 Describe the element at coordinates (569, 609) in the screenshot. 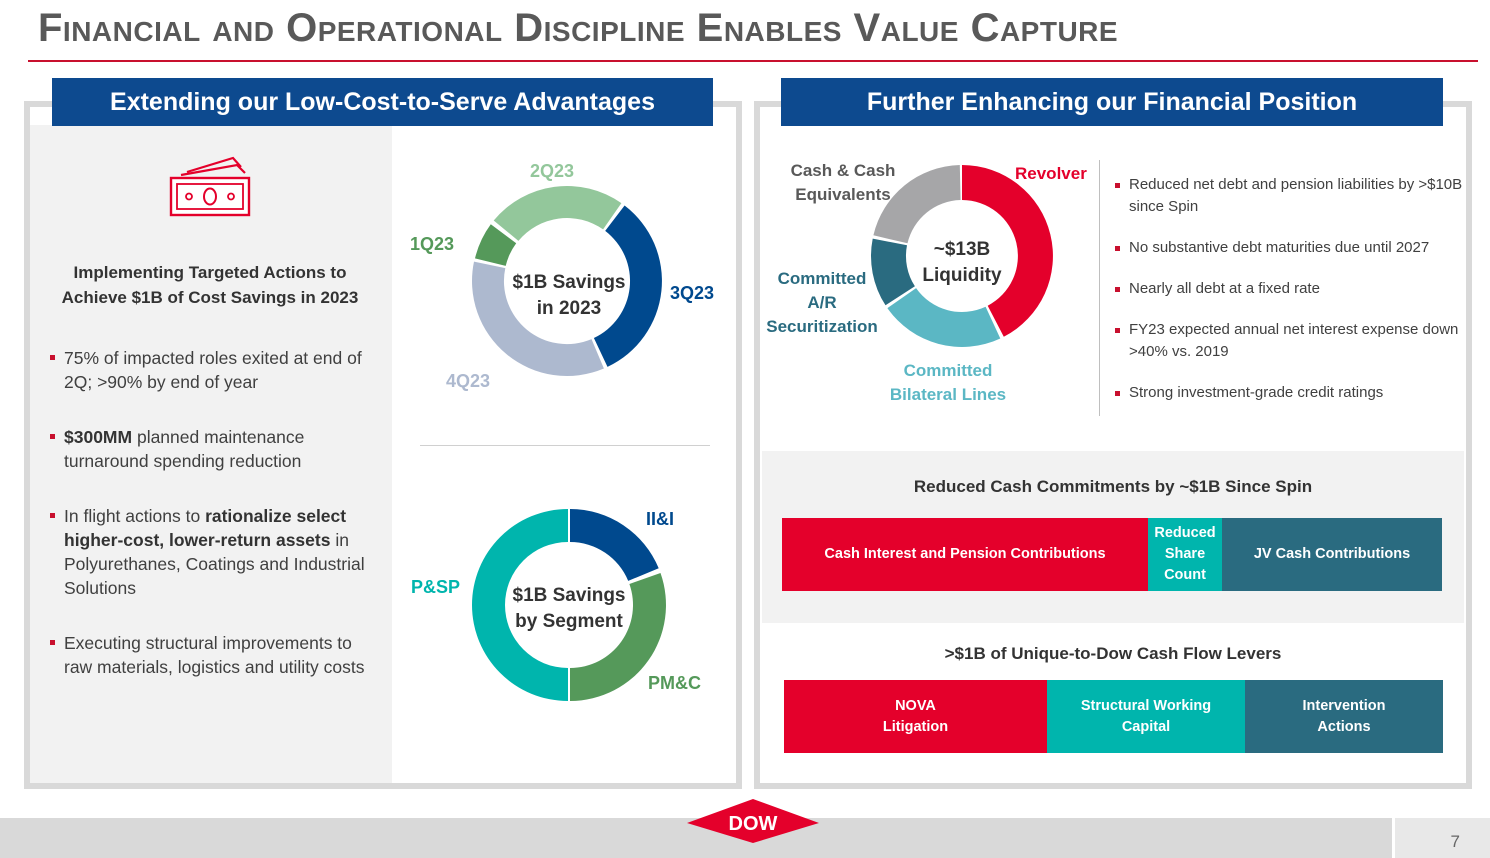

I see `donut2-center-label: $1B Savings by Segment` at that location.